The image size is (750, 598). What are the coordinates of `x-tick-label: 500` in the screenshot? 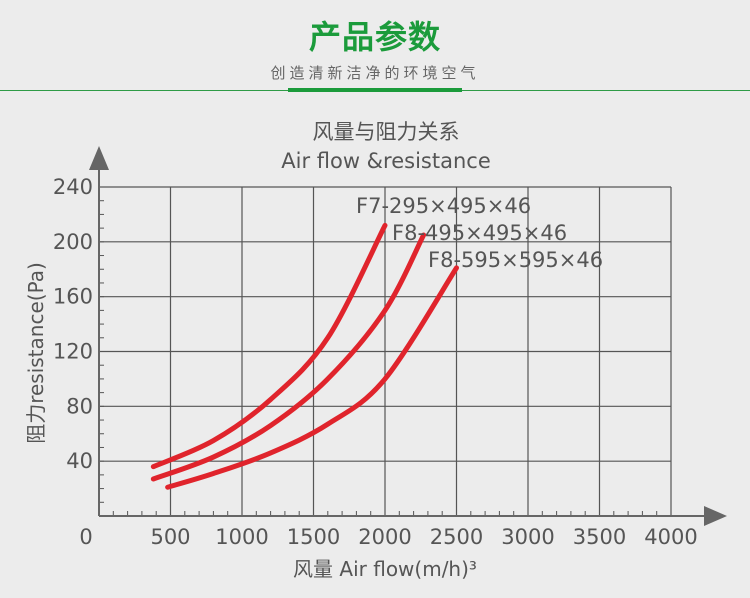 It's located at (170, 537).